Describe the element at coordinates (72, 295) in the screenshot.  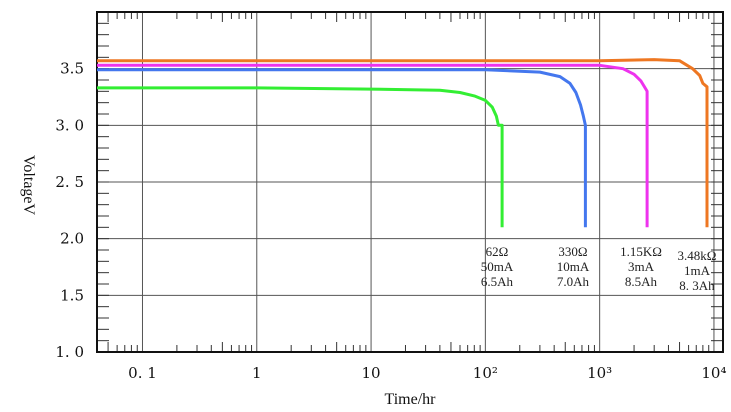
I see `y-tick-label: 1.5` at that location.